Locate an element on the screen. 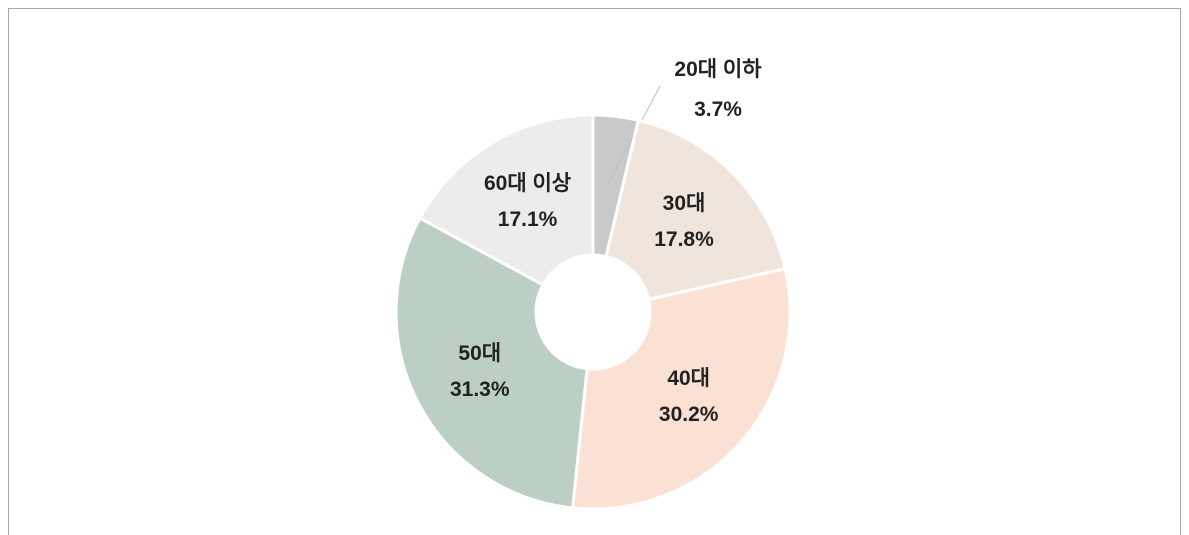  category-label: 30대 is located at coordinates (684, 203).